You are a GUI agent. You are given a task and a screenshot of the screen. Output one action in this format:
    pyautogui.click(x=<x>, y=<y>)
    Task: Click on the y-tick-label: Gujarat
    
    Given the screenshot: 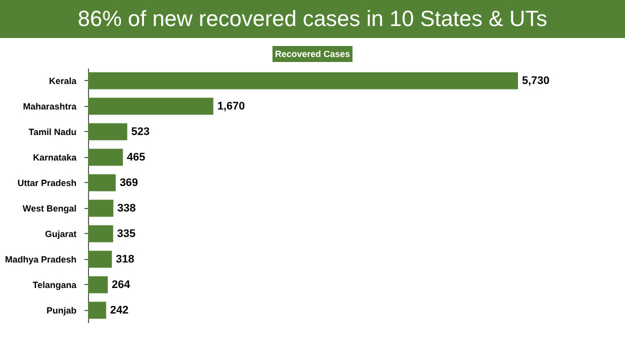 What is the action you would take?
    pyautogui.click(x=60, y=233)
    